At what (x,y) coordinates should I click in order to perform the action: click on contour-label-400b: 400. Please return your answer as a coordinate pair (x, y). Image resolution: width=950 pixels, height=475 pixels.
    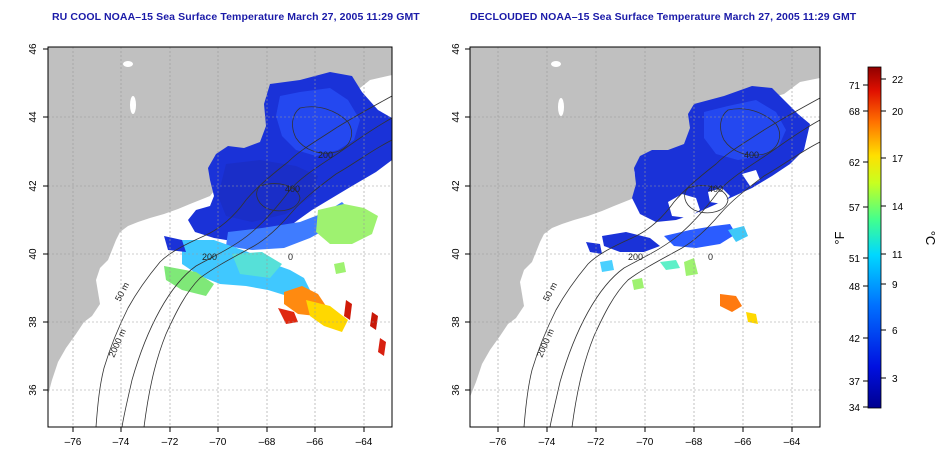
    Looking at the image, I should click on (751, 155).